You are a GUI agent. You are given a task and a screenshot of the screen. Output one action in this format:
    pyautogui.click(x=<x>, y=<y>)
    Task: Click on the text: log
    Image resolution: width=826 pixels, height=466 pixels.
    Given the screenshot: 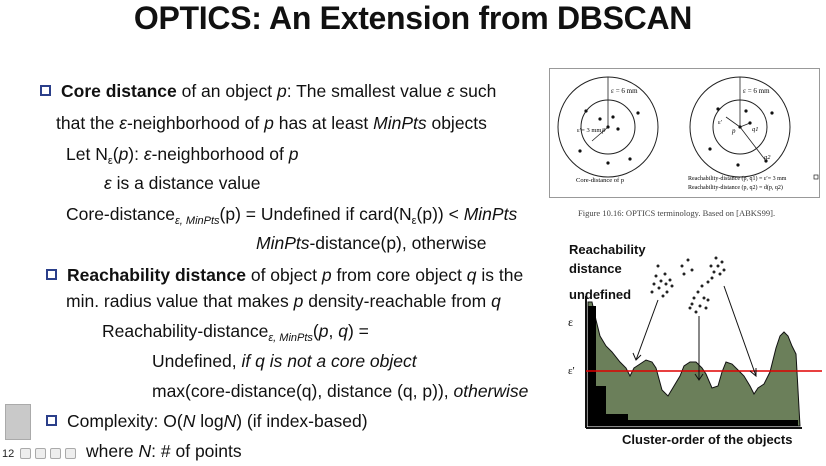 What is the action you would take?
    pyautogui.click(x=209, y=421)
    